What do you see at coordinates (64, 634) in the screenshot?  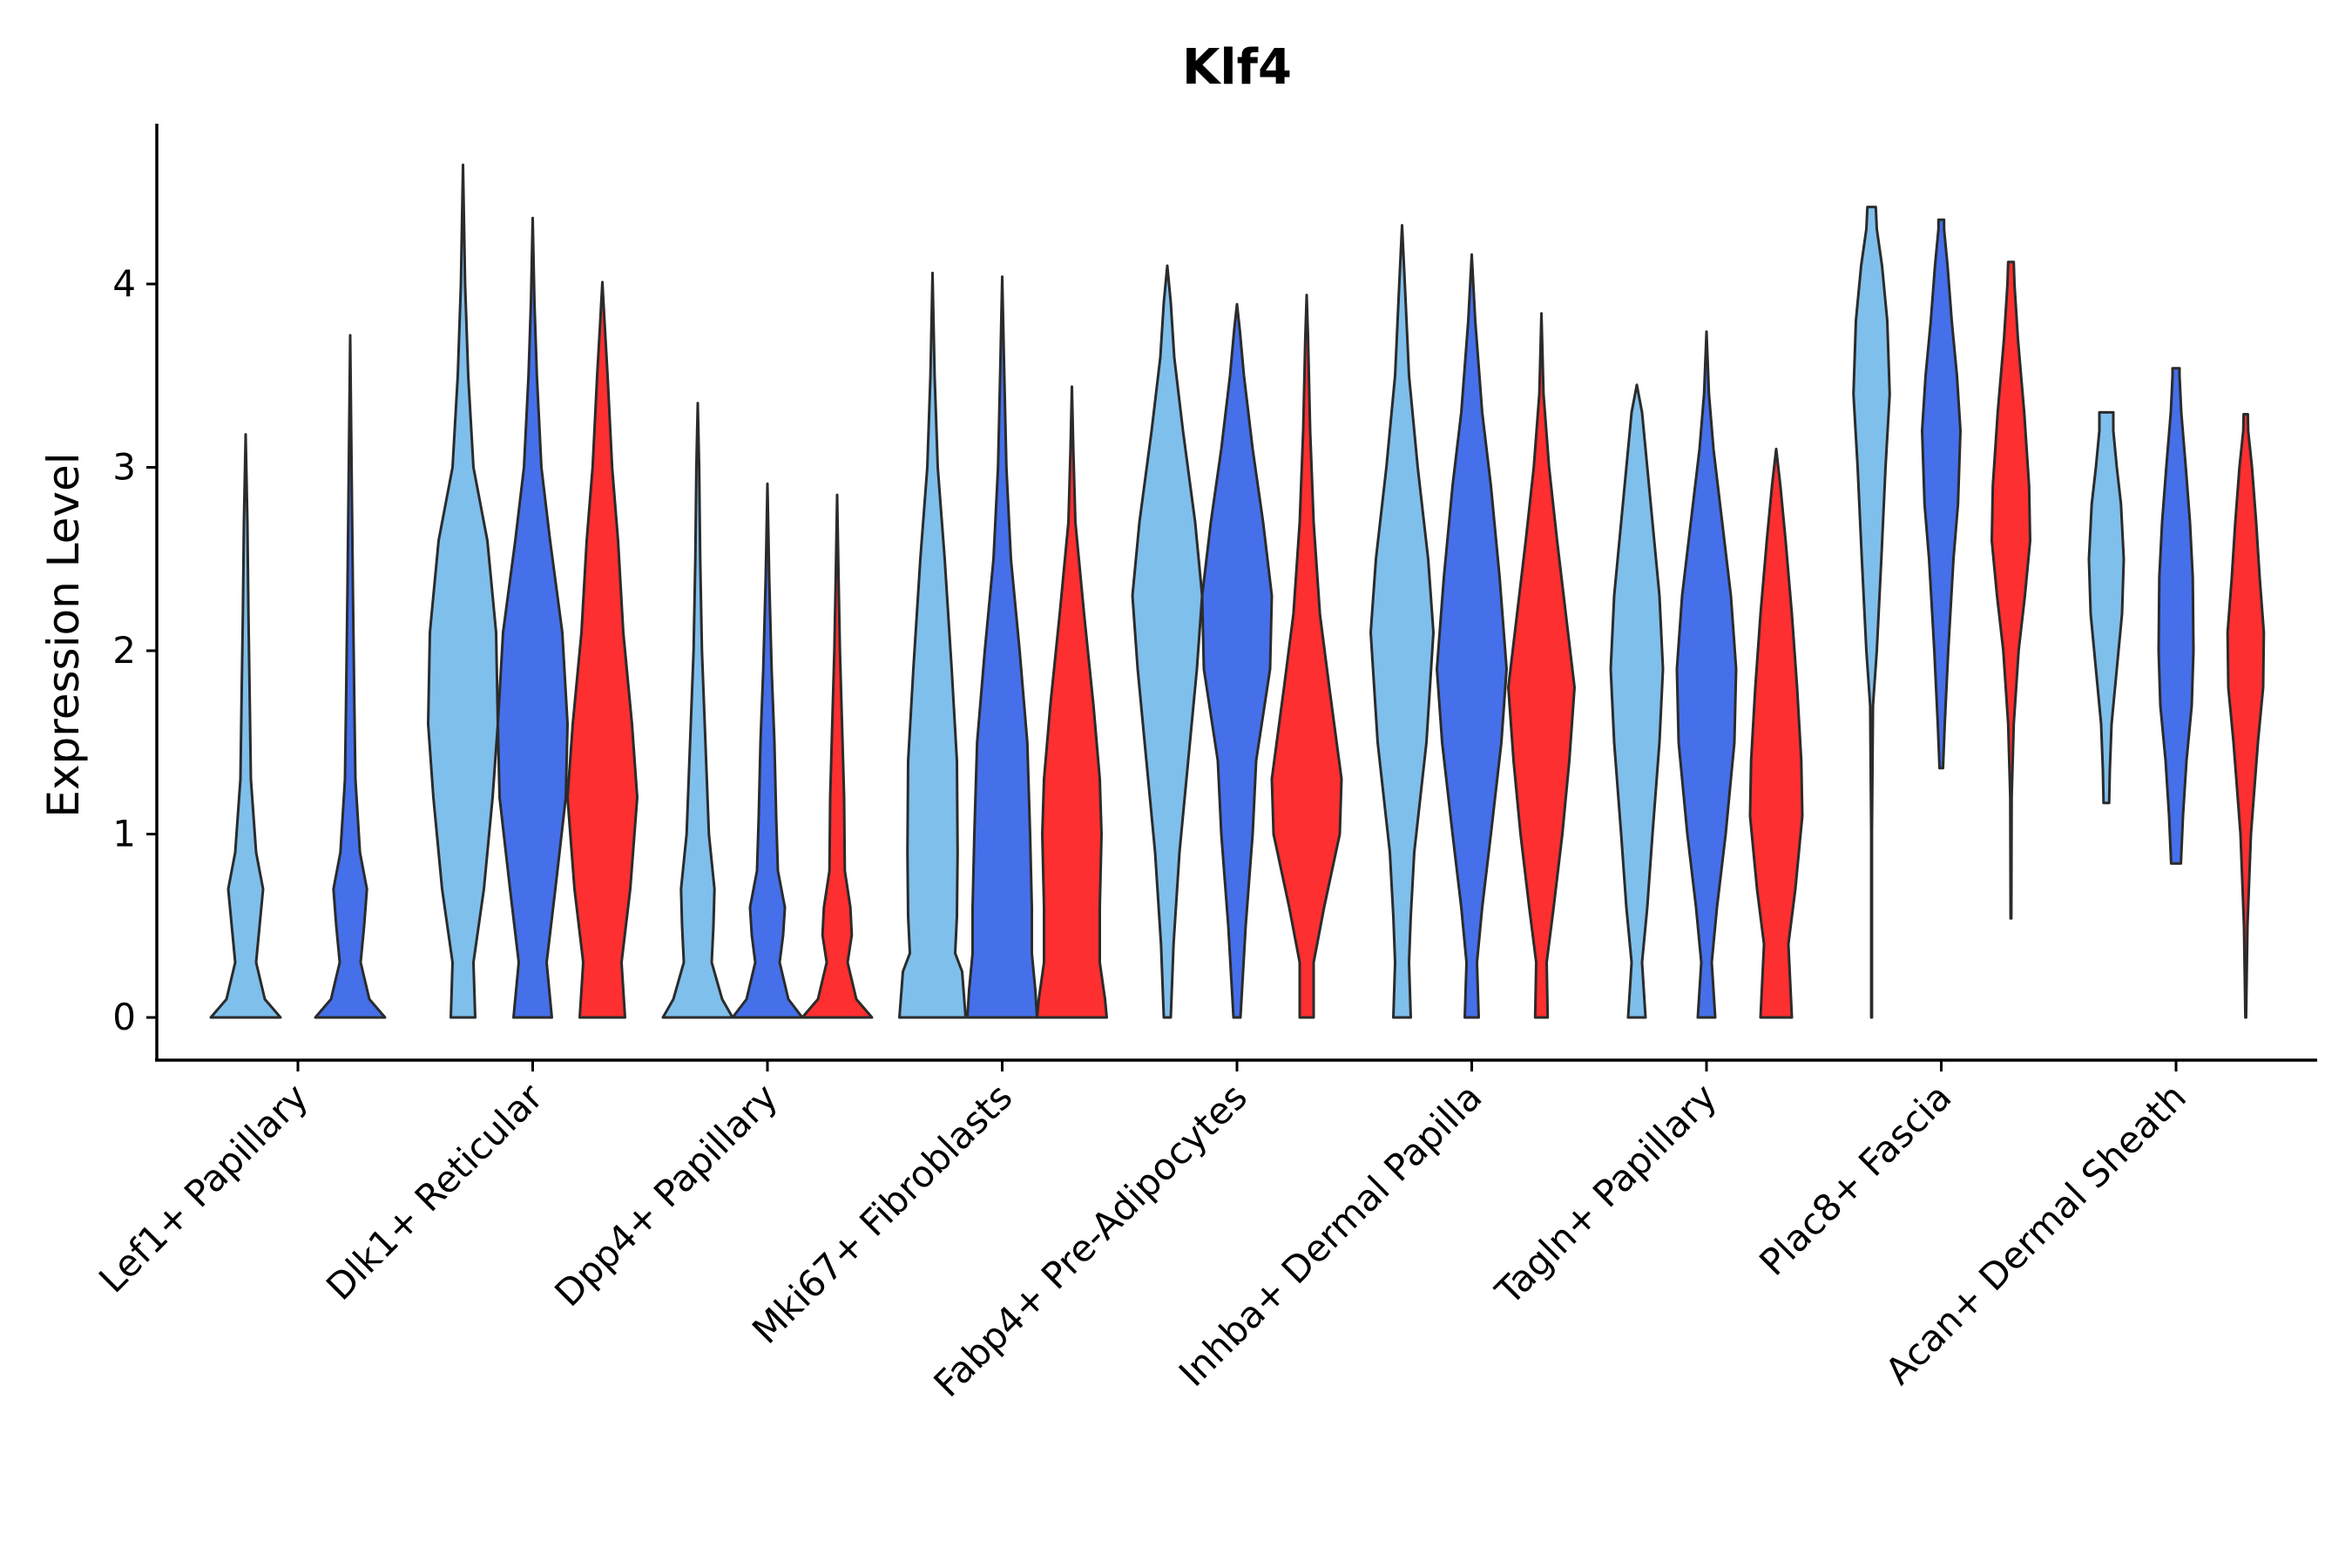 I see `y-axis-label: Expression Level` at bounding box center [64, 634].